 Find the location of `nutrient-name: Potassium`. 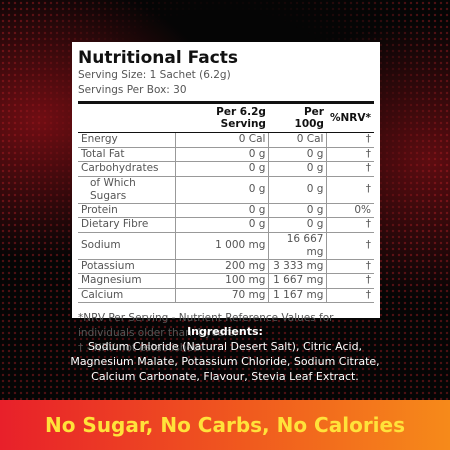

nutrient-name: Potassium is located at coordinates (127, 266).